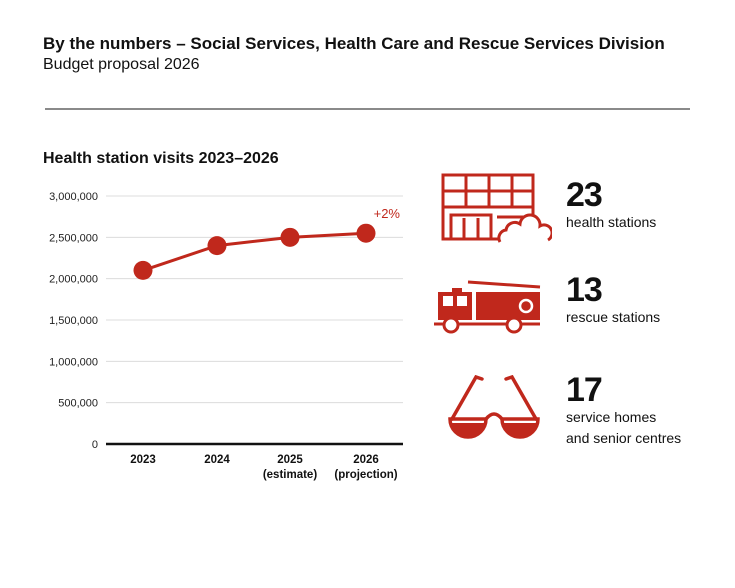  Describe the element at coordinates (367, 109) in the screenshot. I see `divider` at that location.